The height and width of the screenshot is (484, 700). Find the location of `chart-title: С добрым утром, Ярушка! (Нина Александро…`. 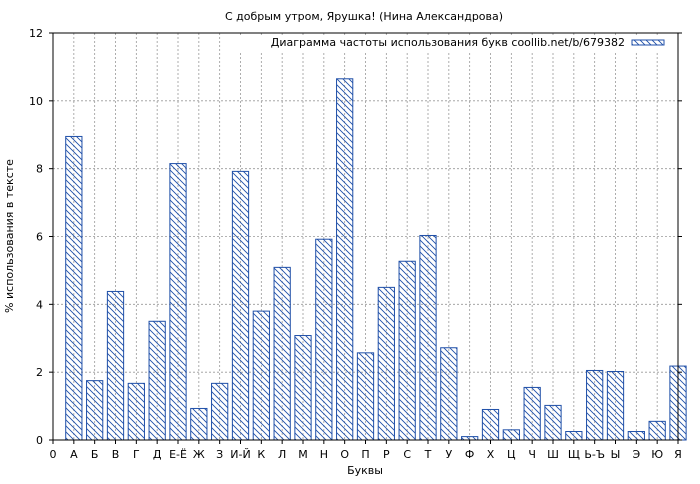

chart-title: С добрым утром, Ярушка! (Нина Александро… is located at coordinates (364, 16).